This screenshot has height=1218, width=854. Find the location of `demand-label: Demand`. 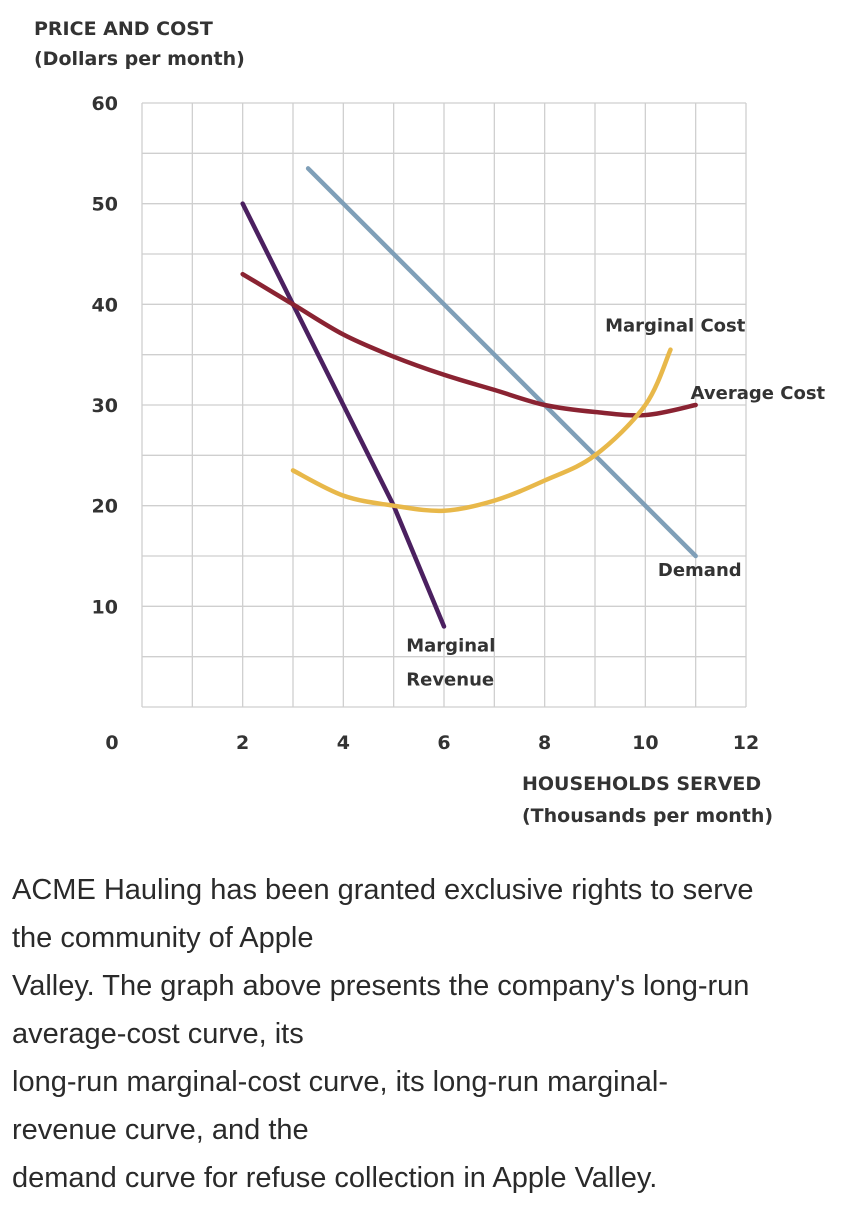

demand-label: Demand is located at coordinates (700, 570).